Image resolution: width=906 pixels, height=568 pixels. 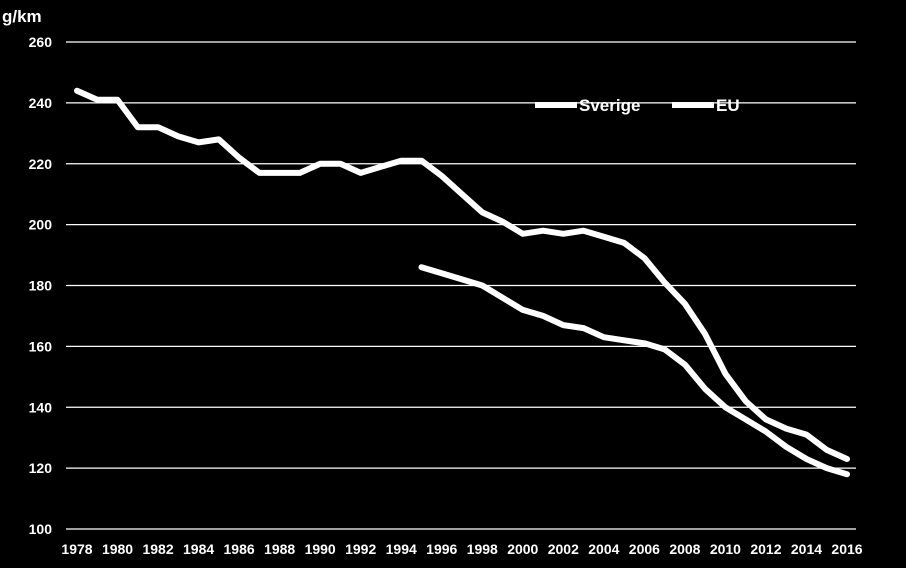 I want to click on y-tick-label-160: 160, so click(x=41, y=346).